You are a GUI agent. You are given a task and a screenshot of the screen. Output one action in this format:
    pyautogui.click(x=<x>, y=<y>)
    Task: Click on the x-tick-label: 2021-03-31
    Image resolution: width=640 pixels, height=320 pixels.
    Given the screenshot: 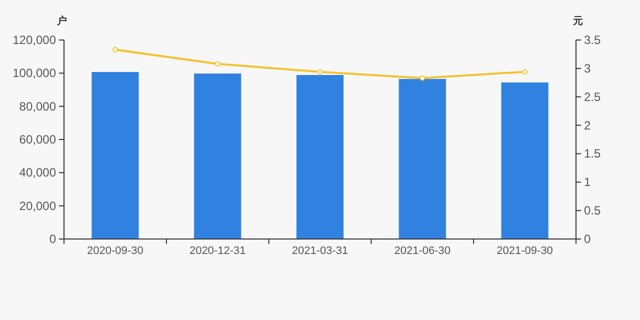 What is the action you would take?
    pyautogui.click(x=320, y=251)
    